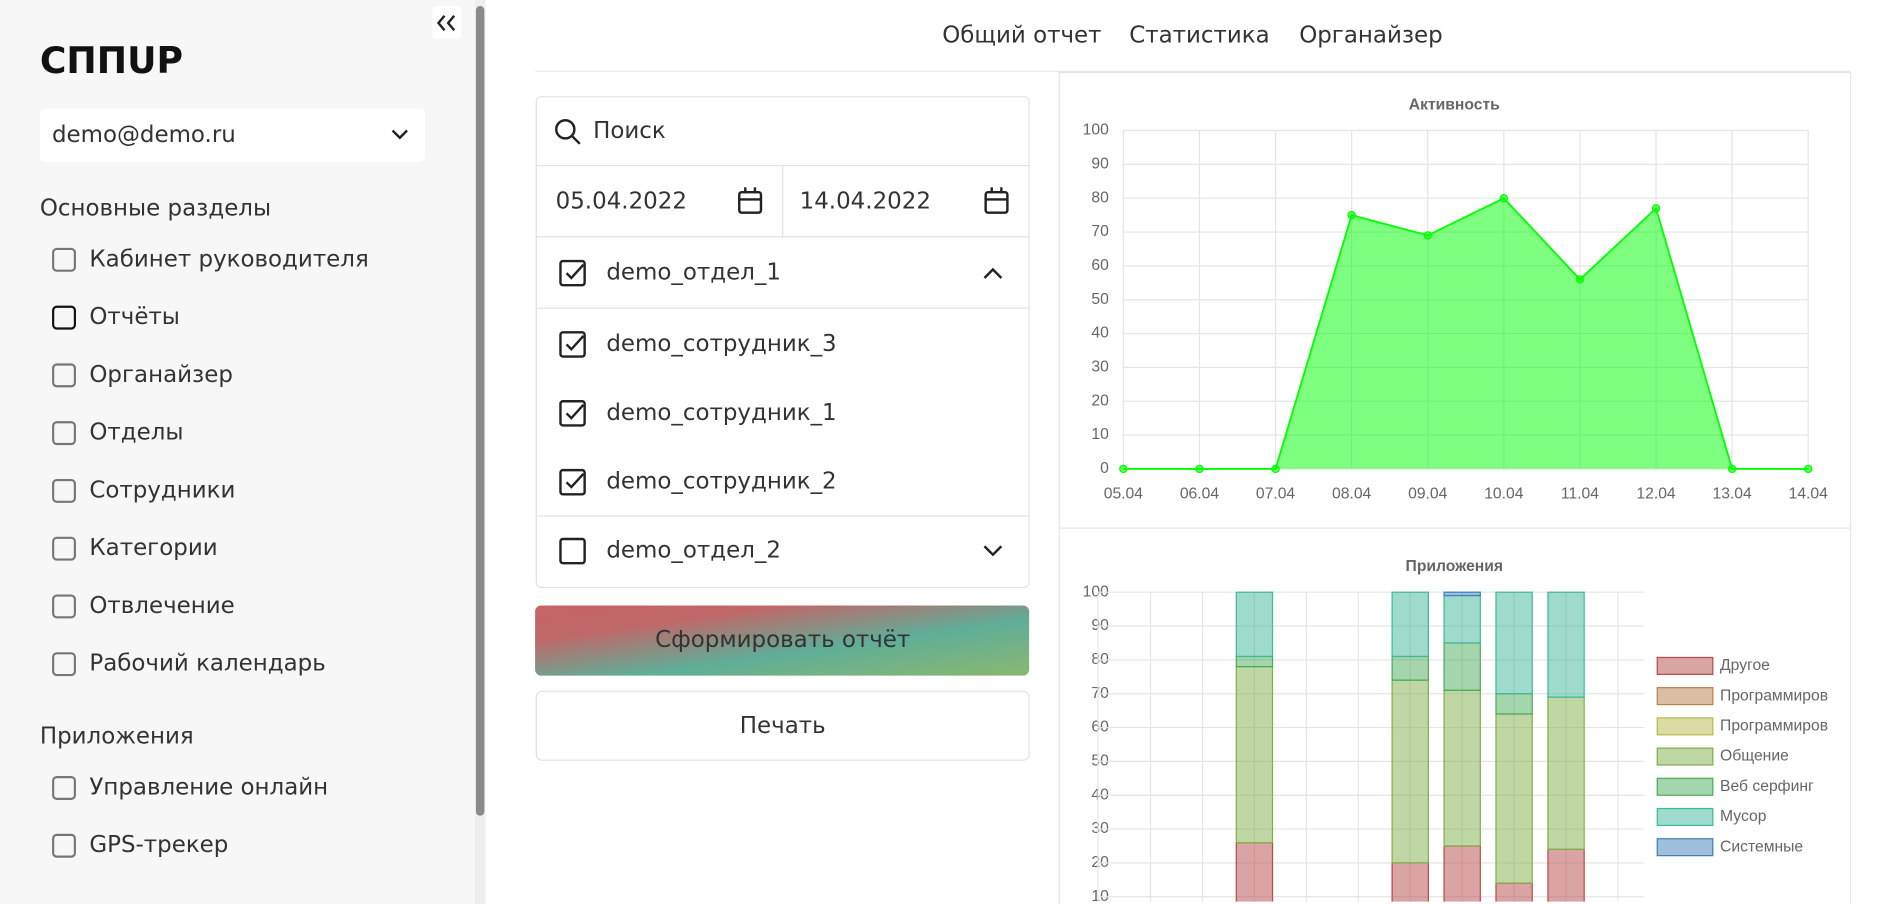 Image resolution: width=1894 pixels, height=904 pixels. I want to click on search-icon, so click(565, 129).